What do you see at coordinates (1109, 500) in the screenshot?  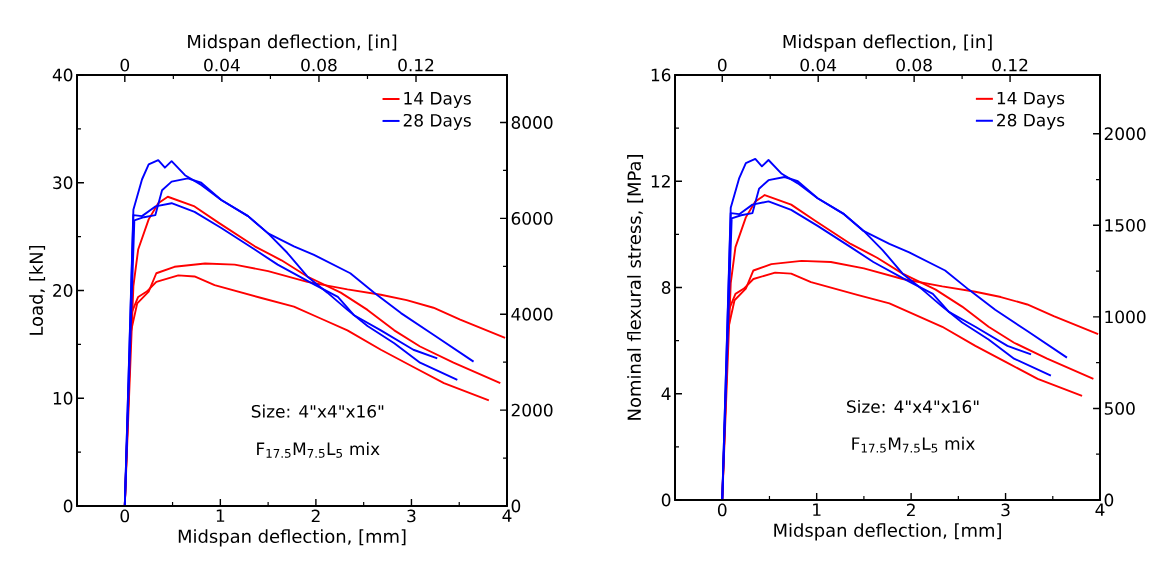 I see `y2-tick-label: 0` at bounding box center [1109, 500].